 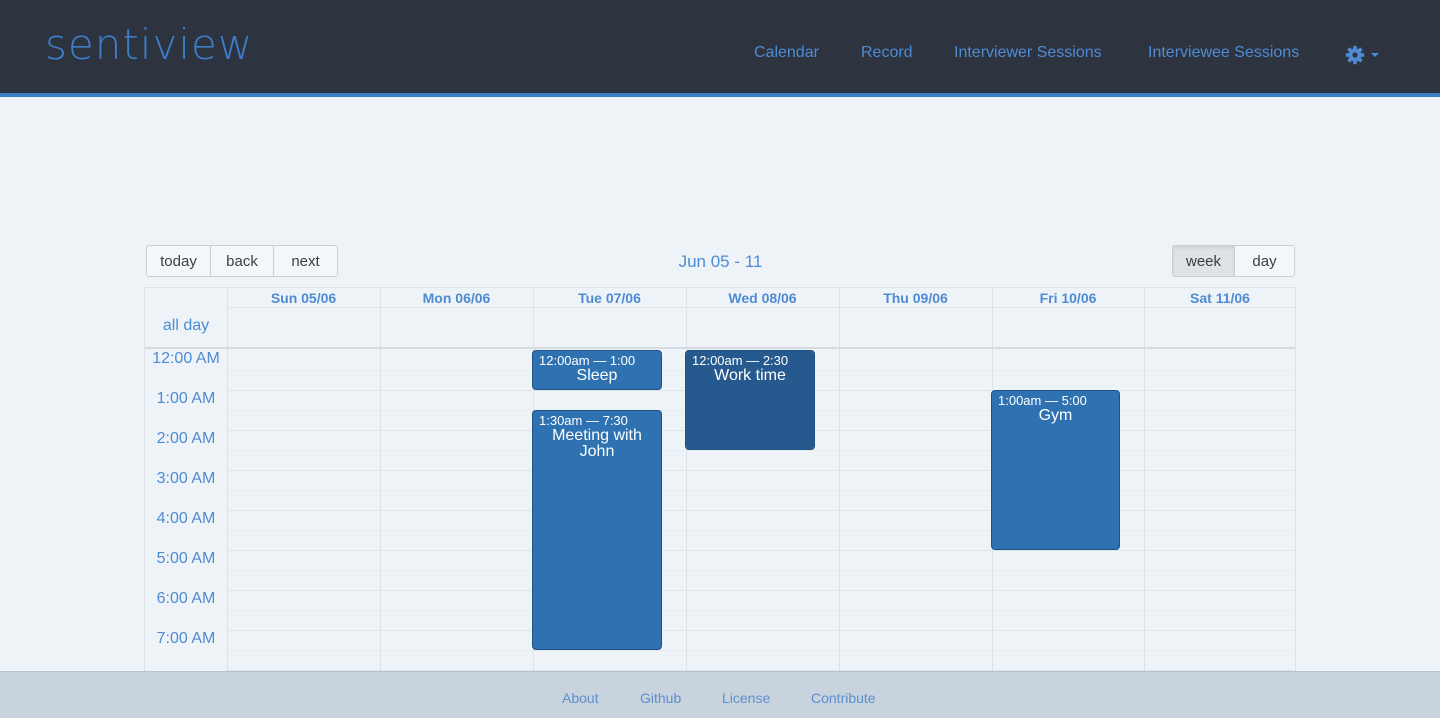 What do you see at coordinates (178, 261) in the screenshot?
I see `today-button: today` at bounding box center [178, 261].